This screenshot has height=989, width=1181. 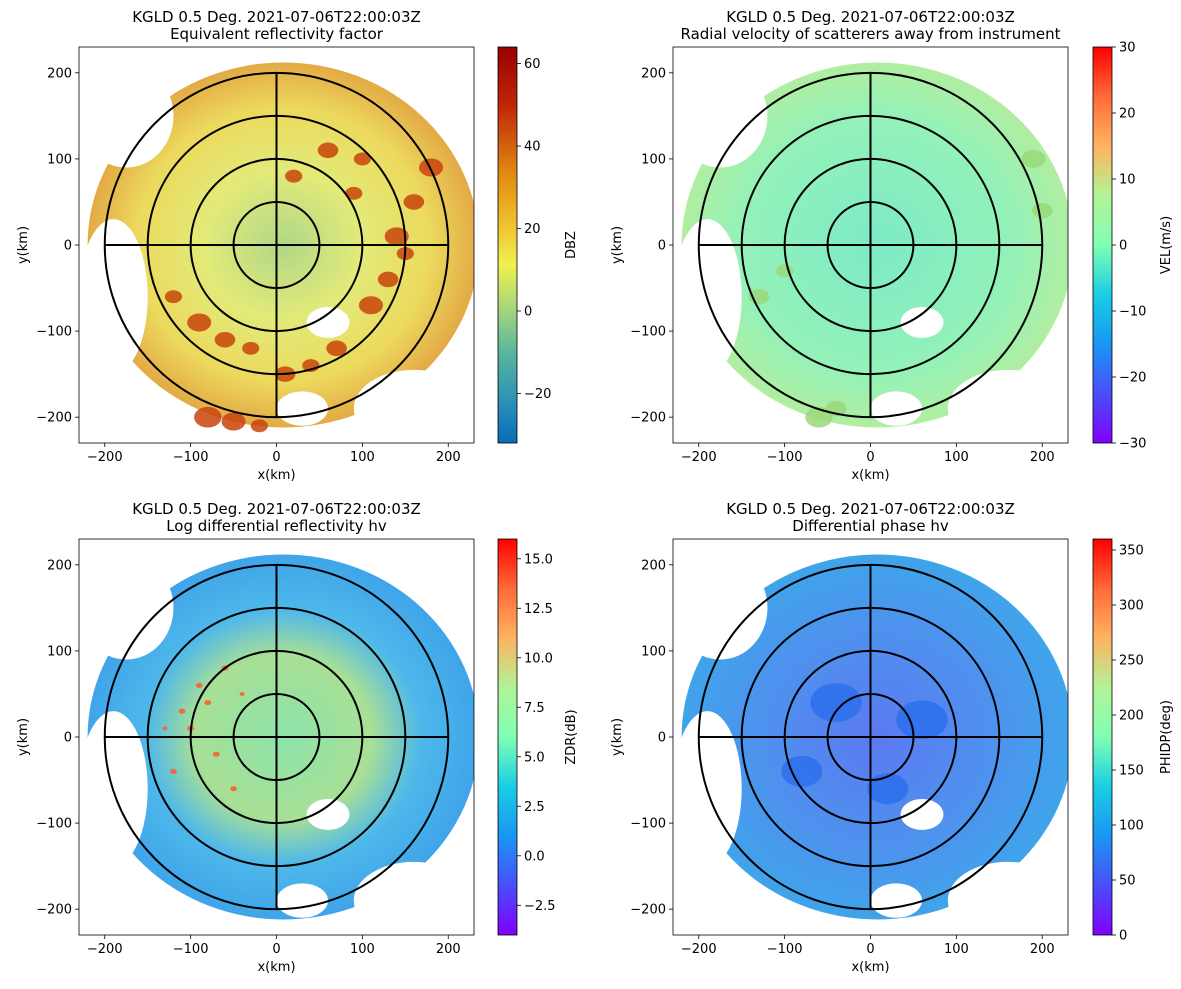 I want to click on colorbar-tick-label: 200, so click(x=1131, y=716).